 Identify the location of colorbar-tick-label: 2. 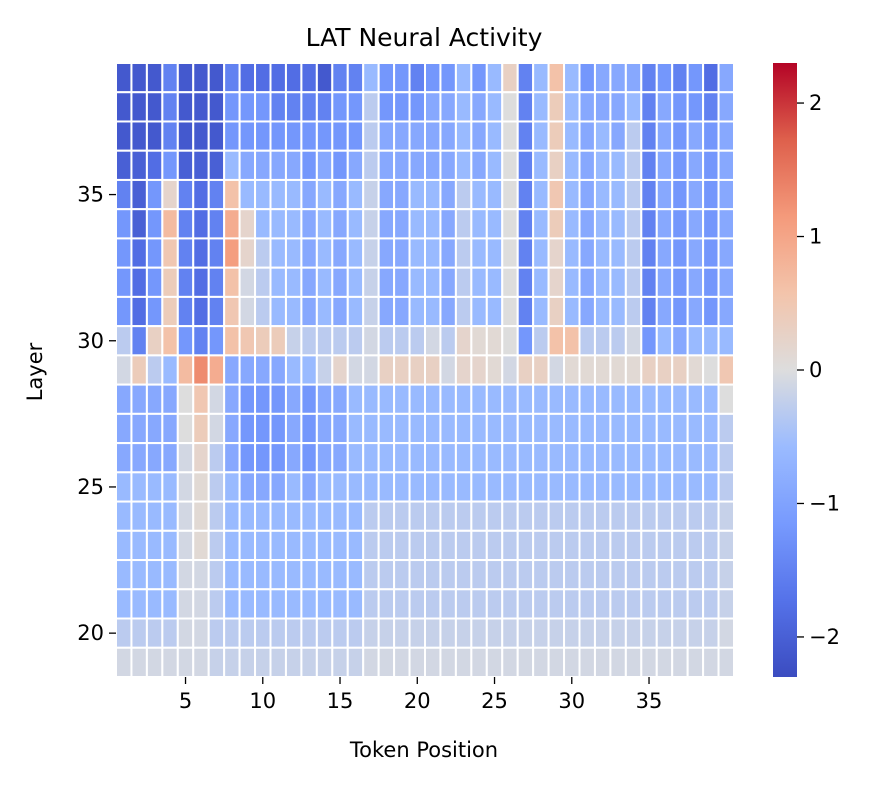
(815, 103).